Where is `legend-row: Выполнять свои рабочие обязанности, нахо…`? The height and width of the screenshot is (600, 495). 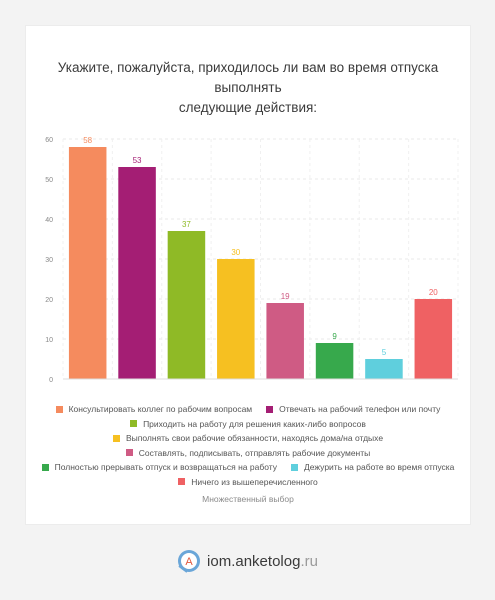
legend-row: Выполнять свои рабочие обязанности, нахо… is located at coordinates (248, 438).